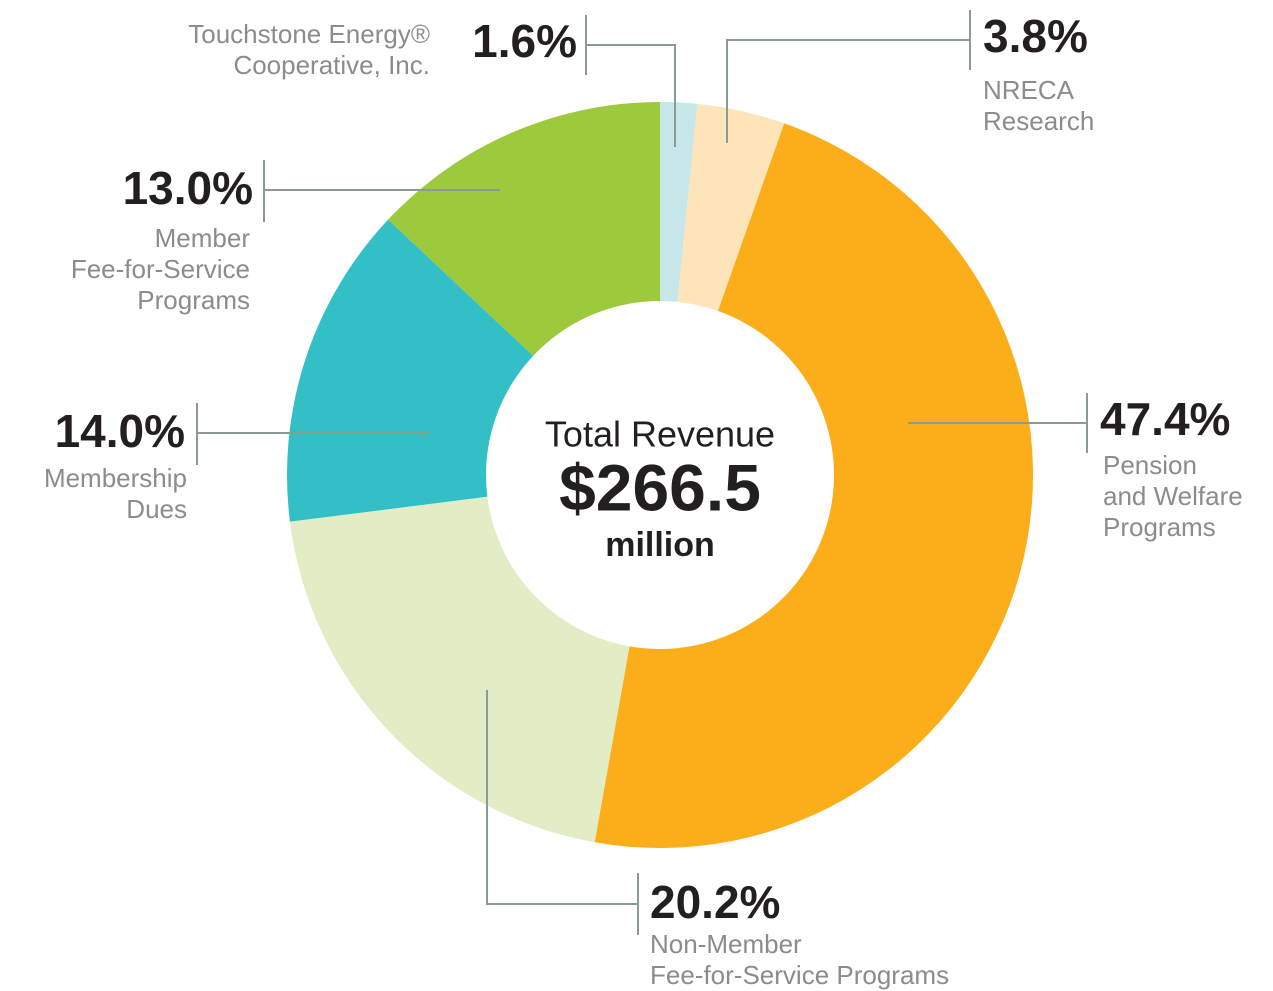 This screenshot has width=1273, height=991. I want to click on category-label: Fee-for-Service, so click(160, 269).